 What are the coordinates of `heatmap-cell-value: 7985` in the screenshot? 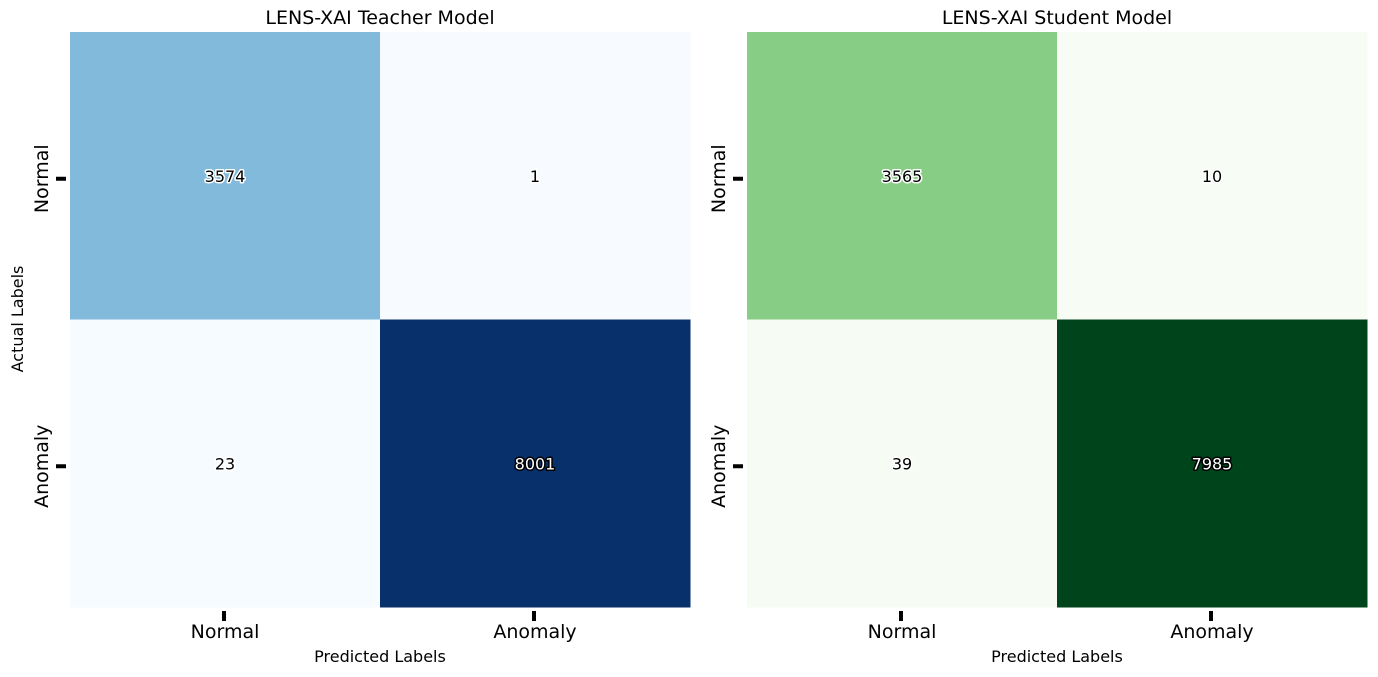 It's located at (1212, 463).